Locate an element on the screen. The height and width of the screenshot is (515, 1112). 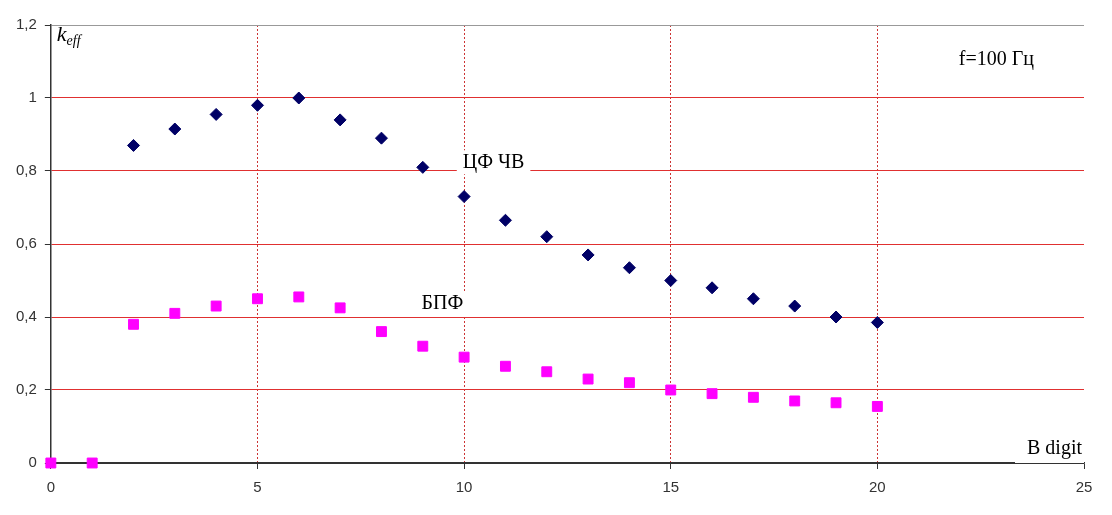
x-tick-label: 10 is located at coordinates (464, 487).